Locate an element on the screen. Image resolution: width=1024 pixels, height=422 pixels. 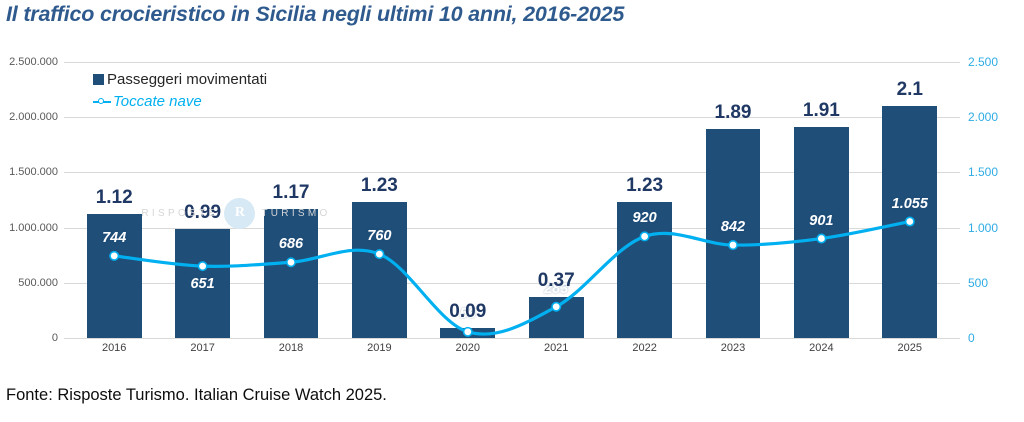
line-marker-2025 is located at coordinates (909, 221).